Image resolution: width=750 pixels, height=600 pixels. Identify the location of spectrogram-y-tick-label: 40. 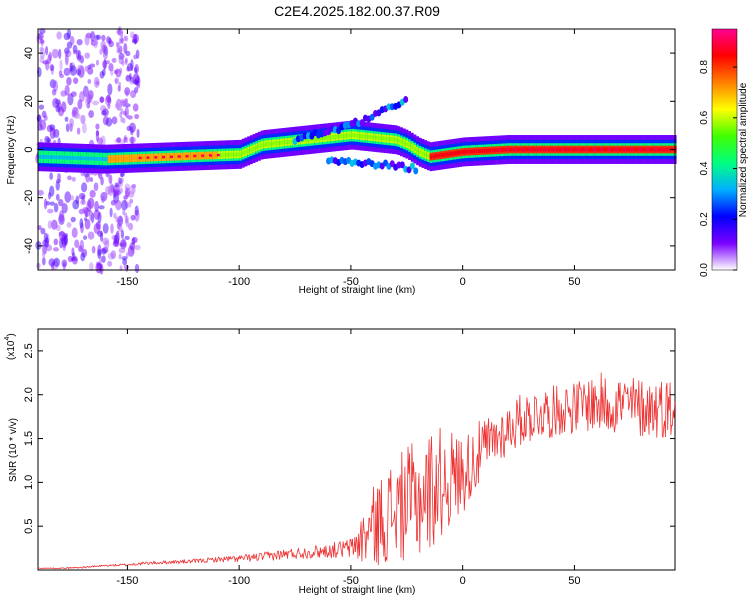
(29, 53).